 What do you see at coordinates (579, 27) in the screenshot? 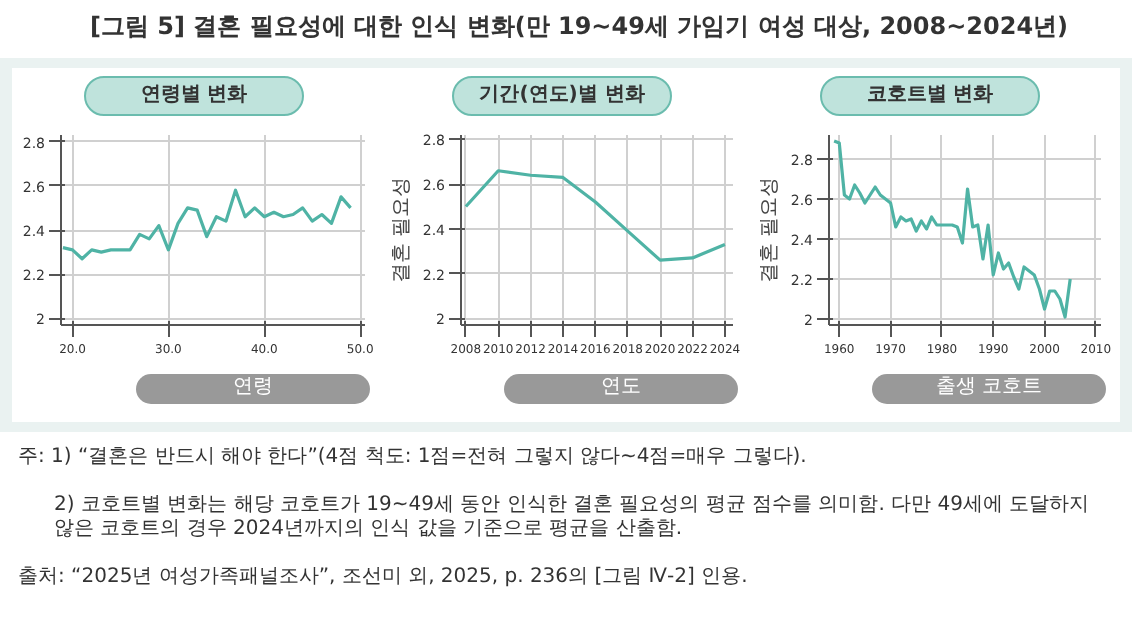
I see `text: [그림 5] 결혼 필요성에 대한 인식 변화(만 19~49세 가임기 여성 대상, 2008~2024년)` at bounding box center [579, 27].